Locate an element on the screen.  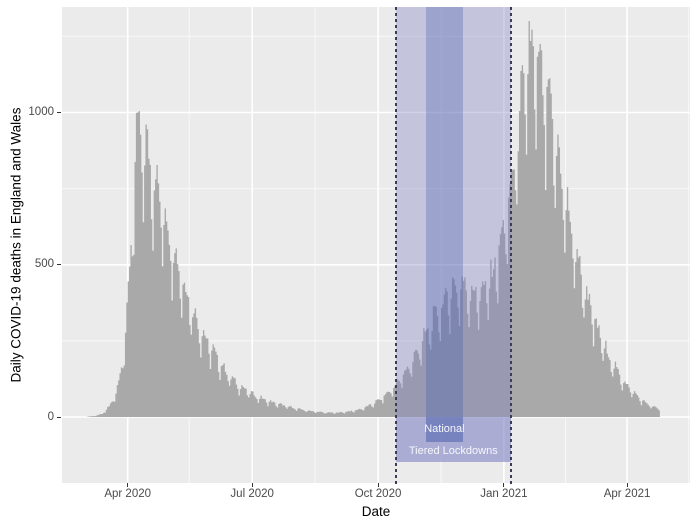
national-lockdown-label: National is located at coordinates (444, 429).